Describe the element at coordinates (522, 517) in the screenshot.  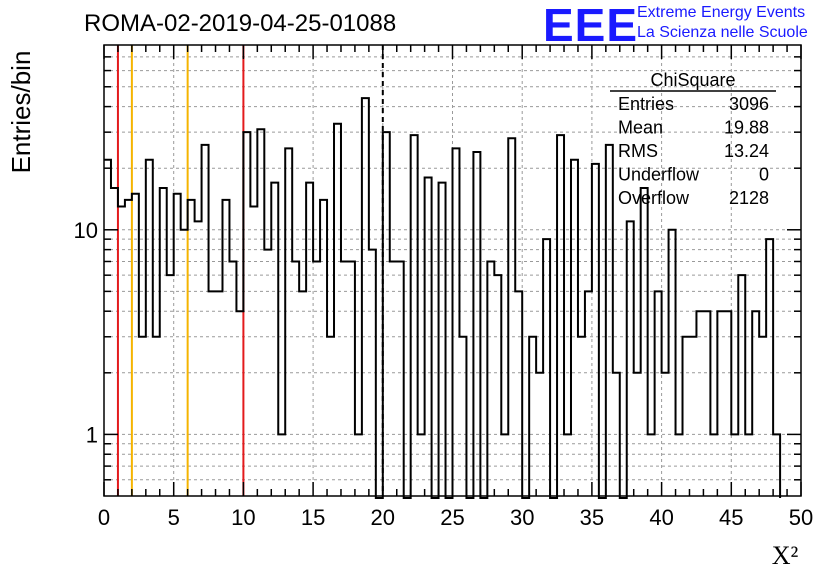
I see `x-tick-label: 30` at that location.